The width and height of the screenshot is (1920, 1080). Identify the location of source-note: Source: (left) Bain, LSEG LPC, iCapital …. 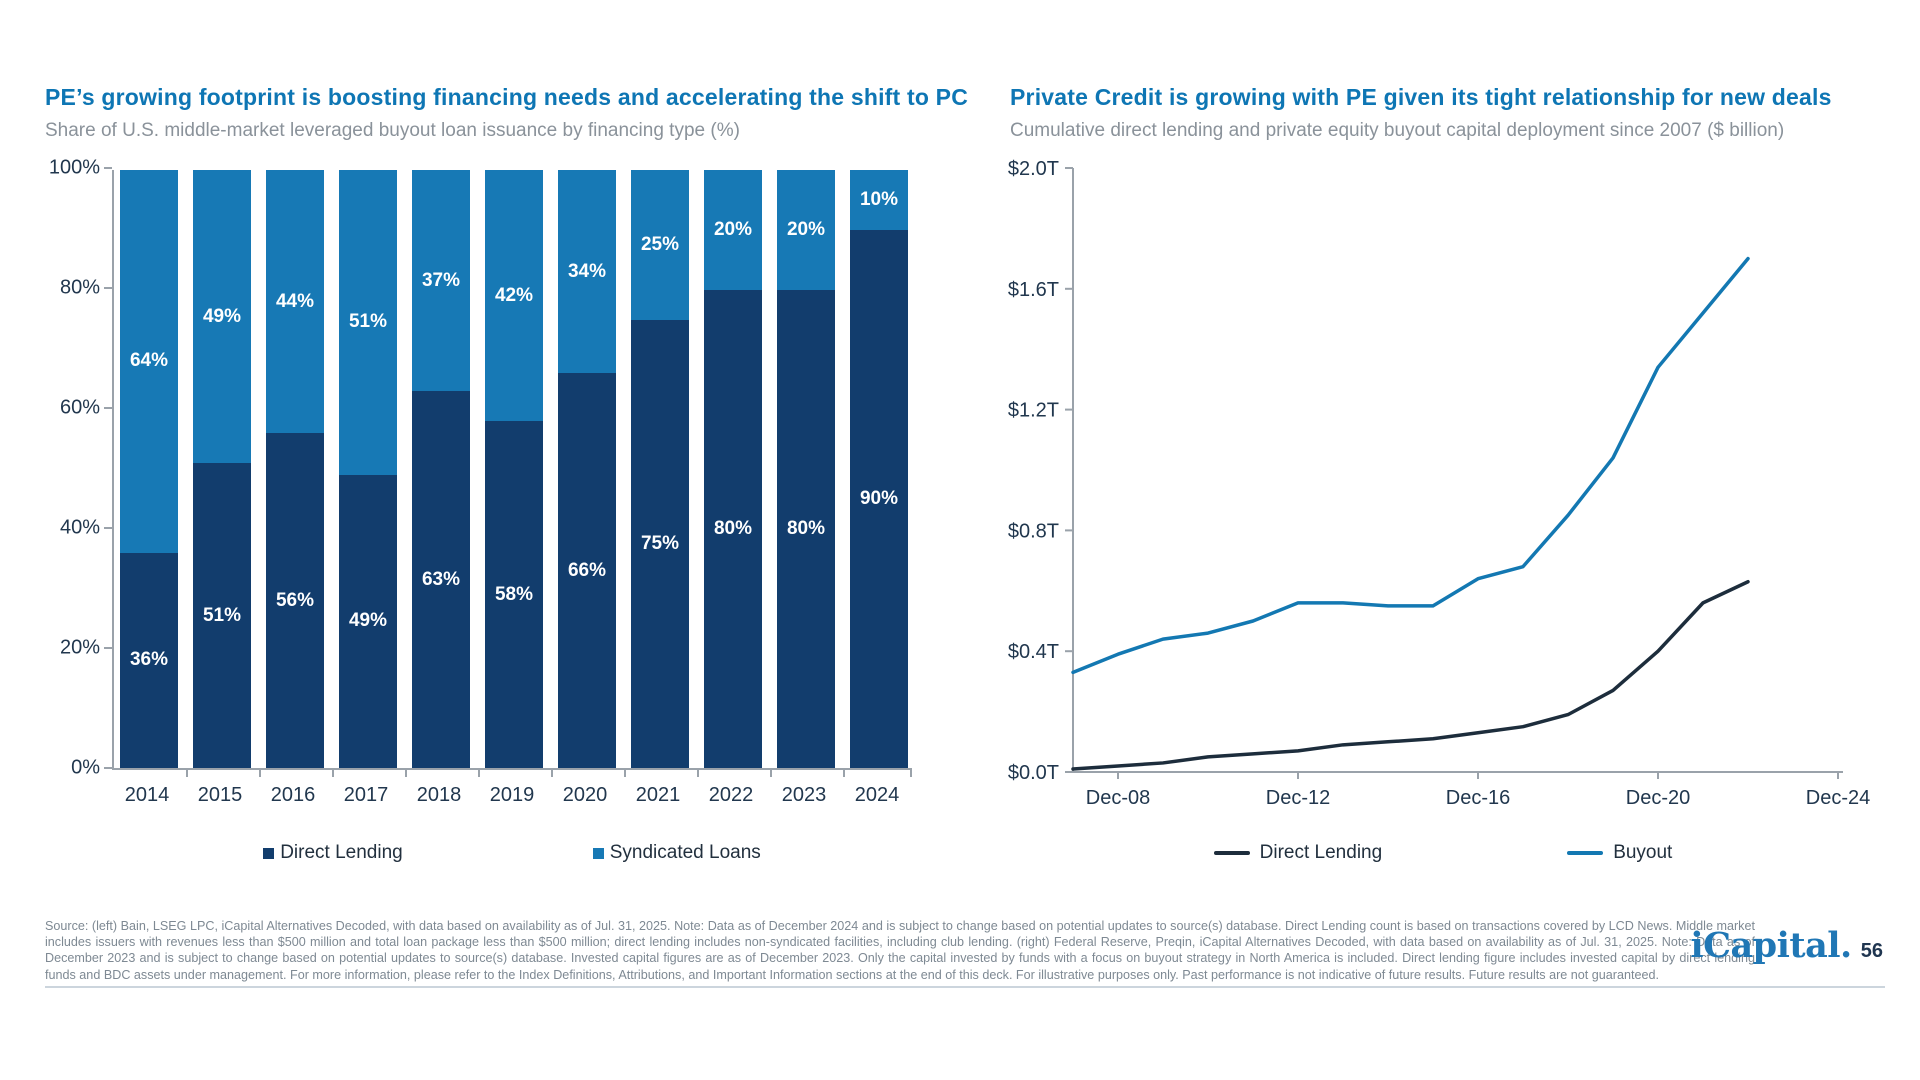
(900, 950).